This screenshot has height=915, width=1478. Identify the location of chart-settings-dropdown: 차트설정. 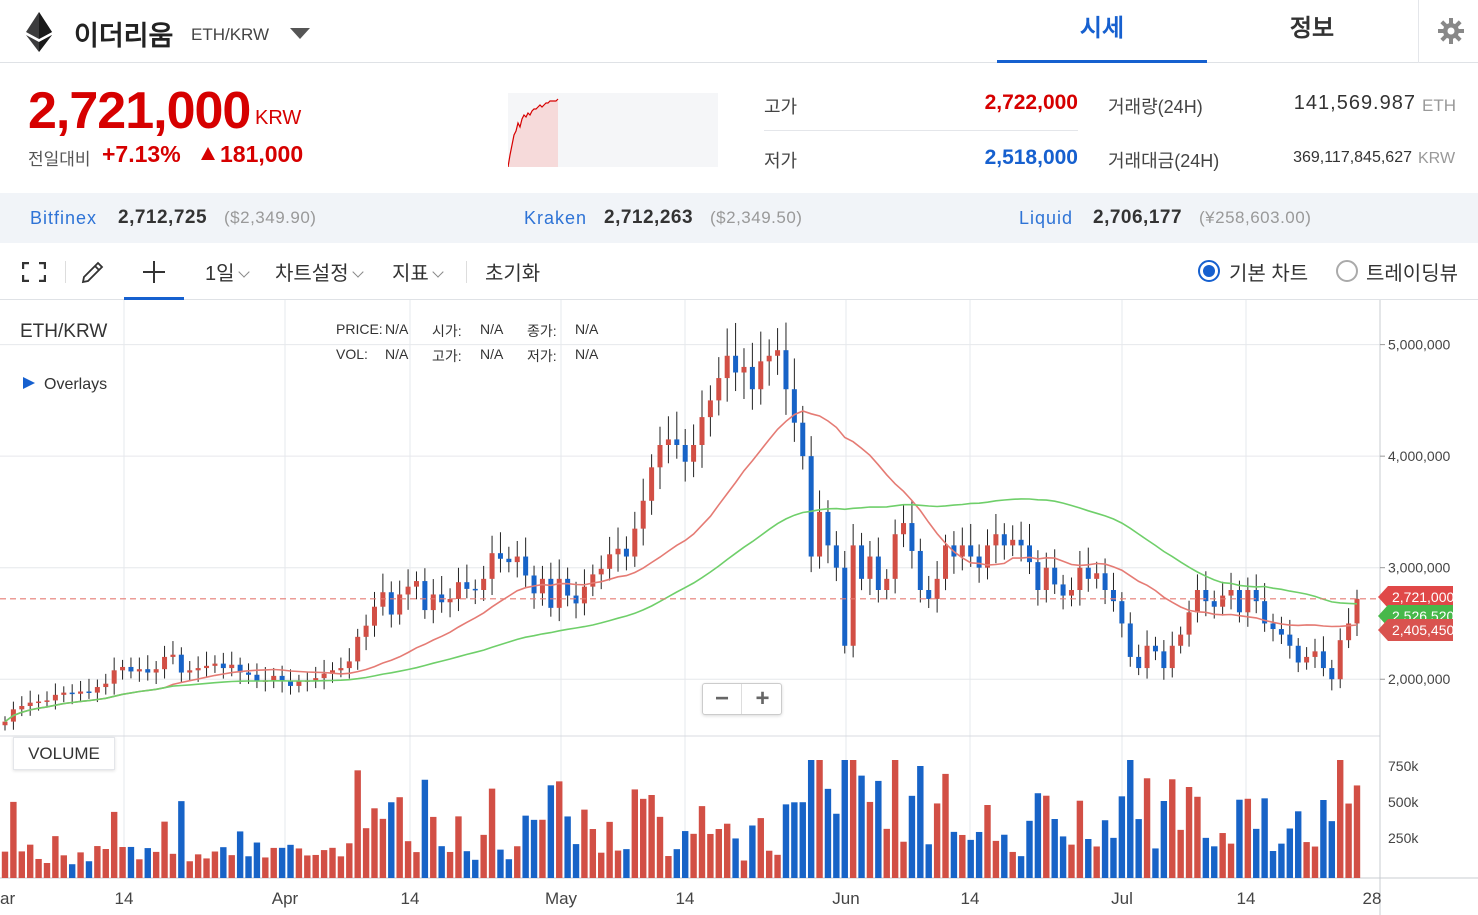
(319, 271).